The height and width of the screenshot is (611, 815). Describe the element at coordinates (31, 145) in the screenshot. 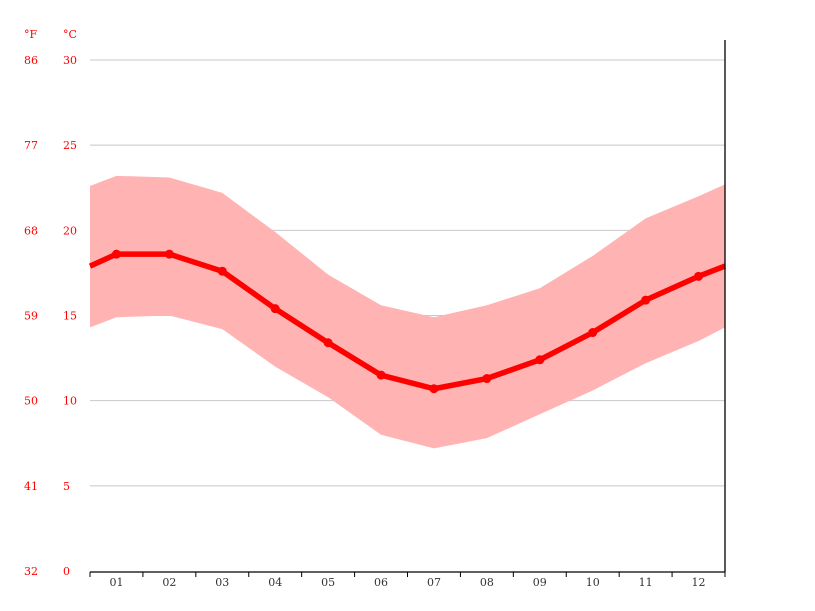

I see `y-tick-fahrenheit: 77` at that location.